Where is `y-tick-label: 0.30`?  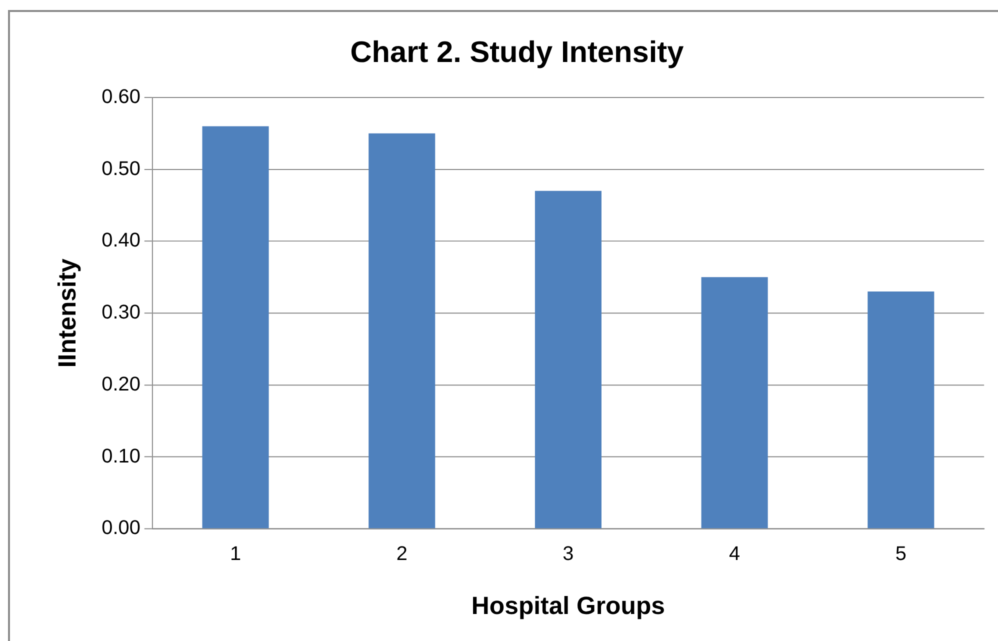
y-tick-label: 0.30 is located at coordinates (121, 313).